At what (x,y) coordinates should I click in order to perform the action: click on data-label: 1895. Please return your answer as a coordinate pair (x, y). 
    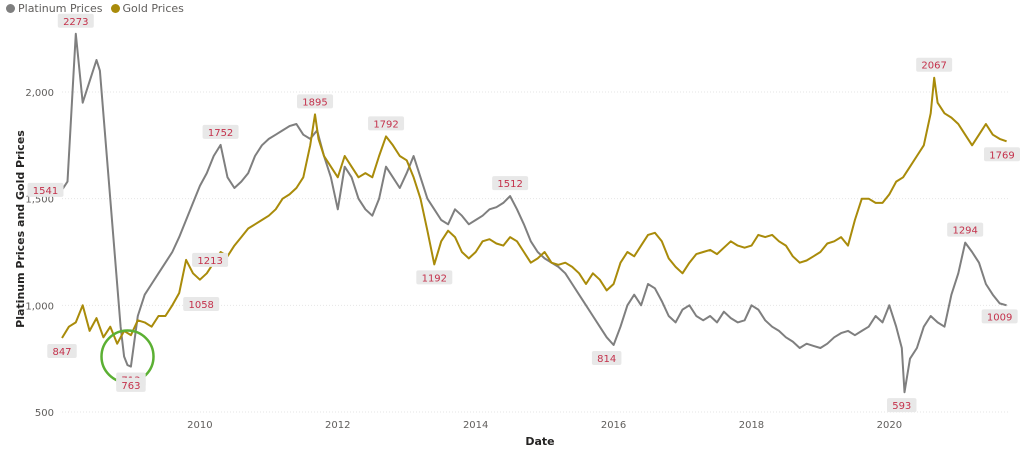
    Looking at the image, I should click on (315, 101).